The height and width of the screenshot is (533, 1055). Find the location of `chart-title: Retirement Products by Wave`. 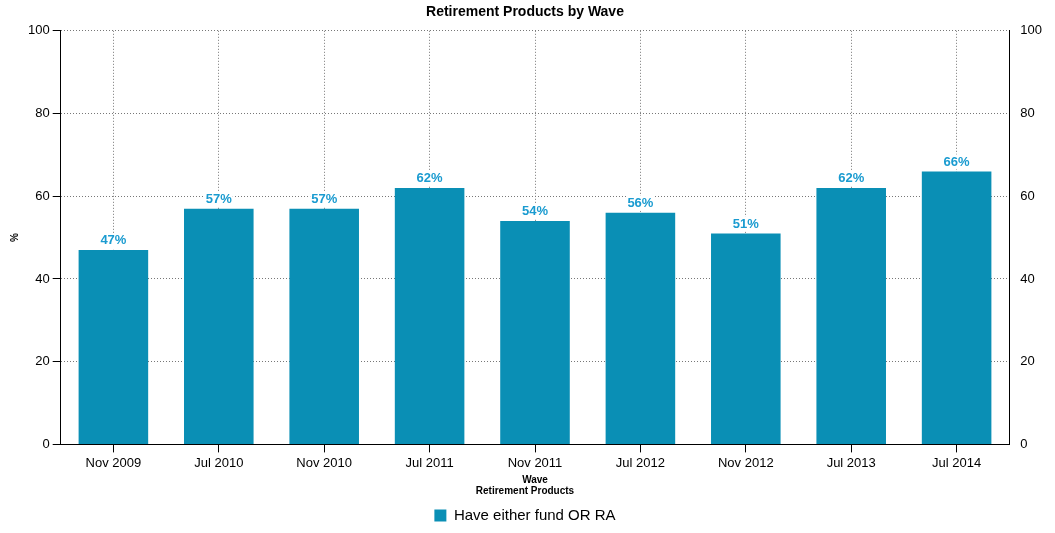

chart-title: Retirement Products by Wave is located at coordinates (525, 11).